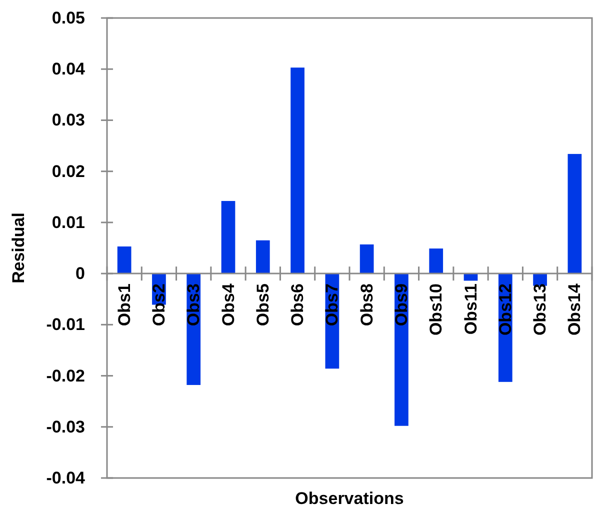 This screenshot has width=596, height=512. What do you see at coordinates (436, 310) in the screenshot?
I see `x-tick-label: Obs10` at bounding box center [436, 310].